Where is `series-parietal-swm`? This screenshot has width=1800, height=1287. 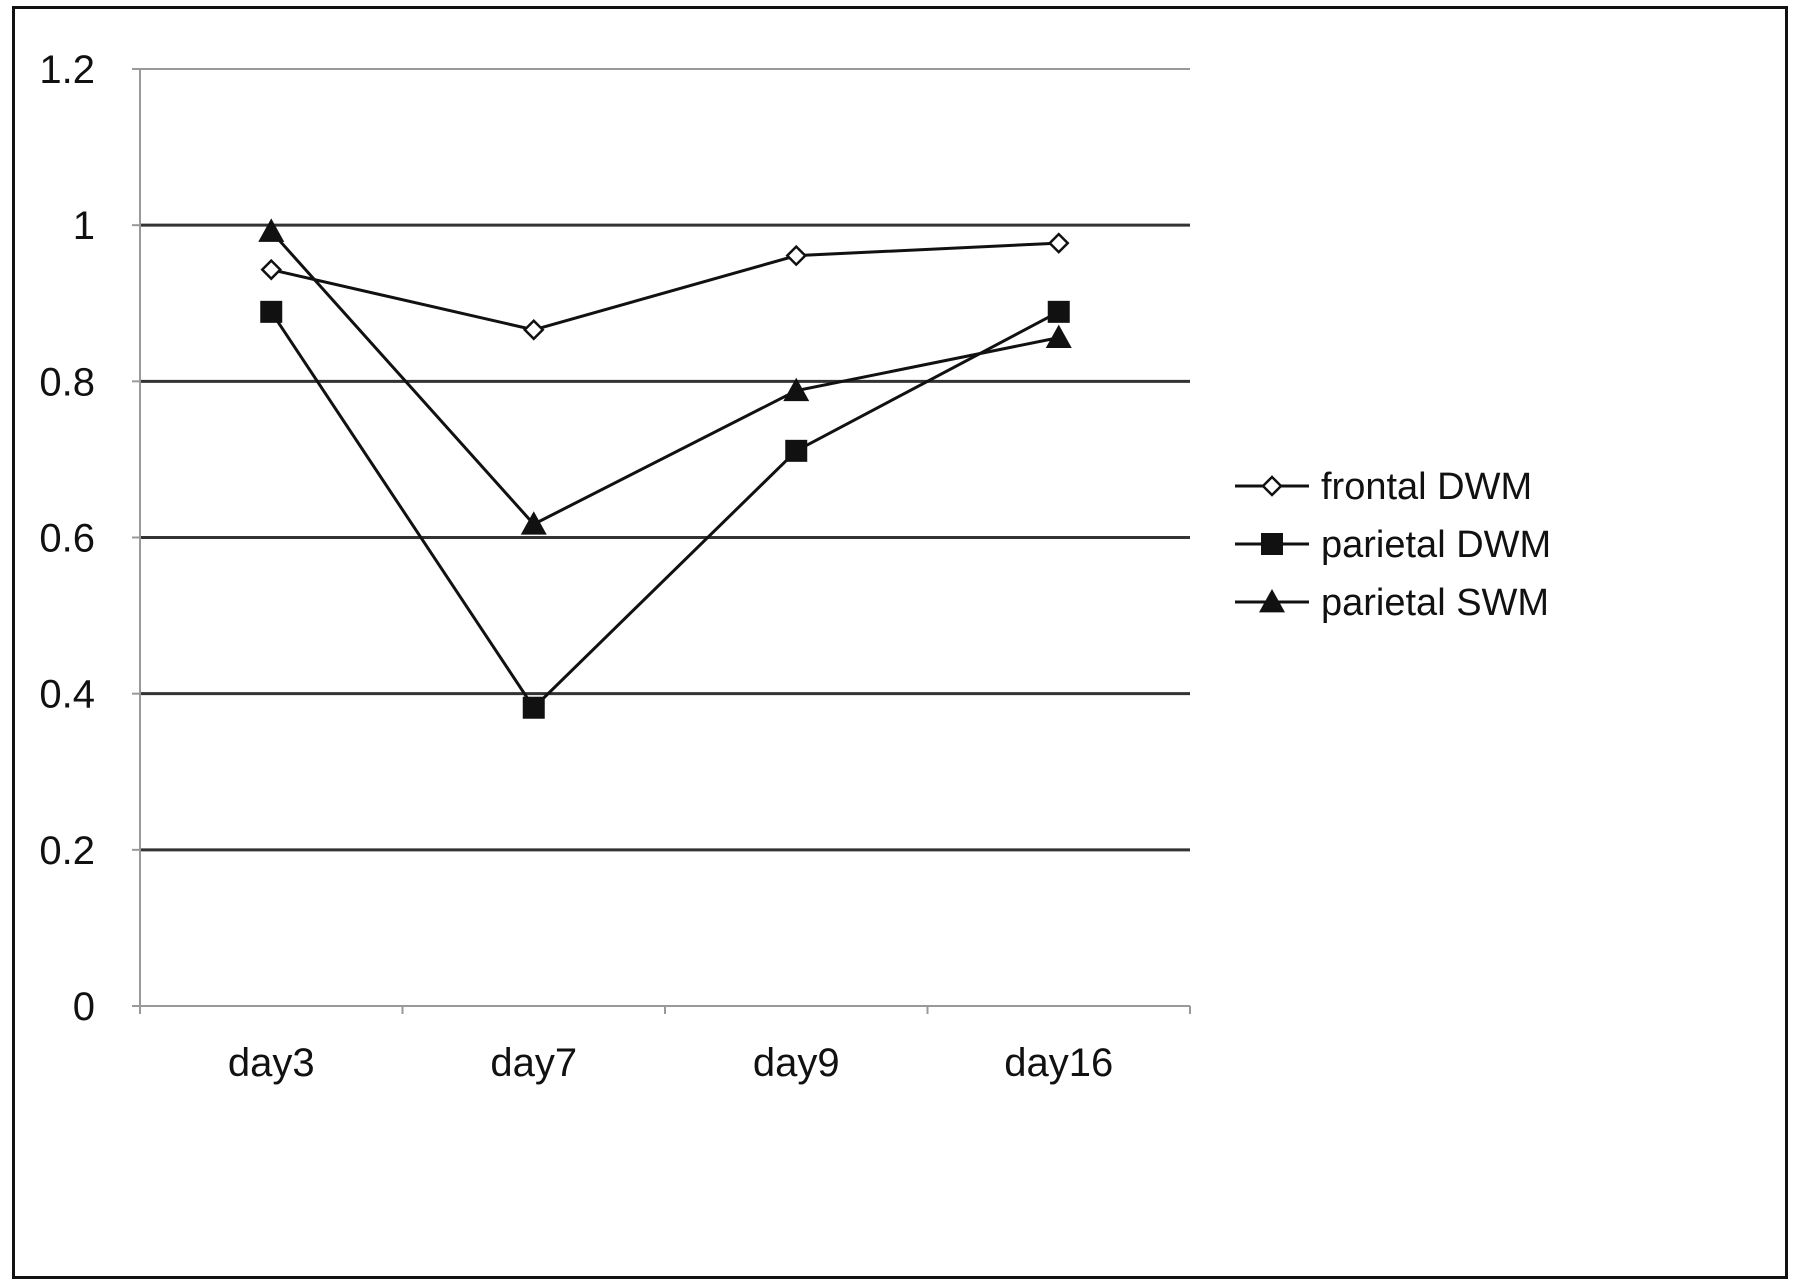 series-parietal-swm is located at coordinates (665, 376).